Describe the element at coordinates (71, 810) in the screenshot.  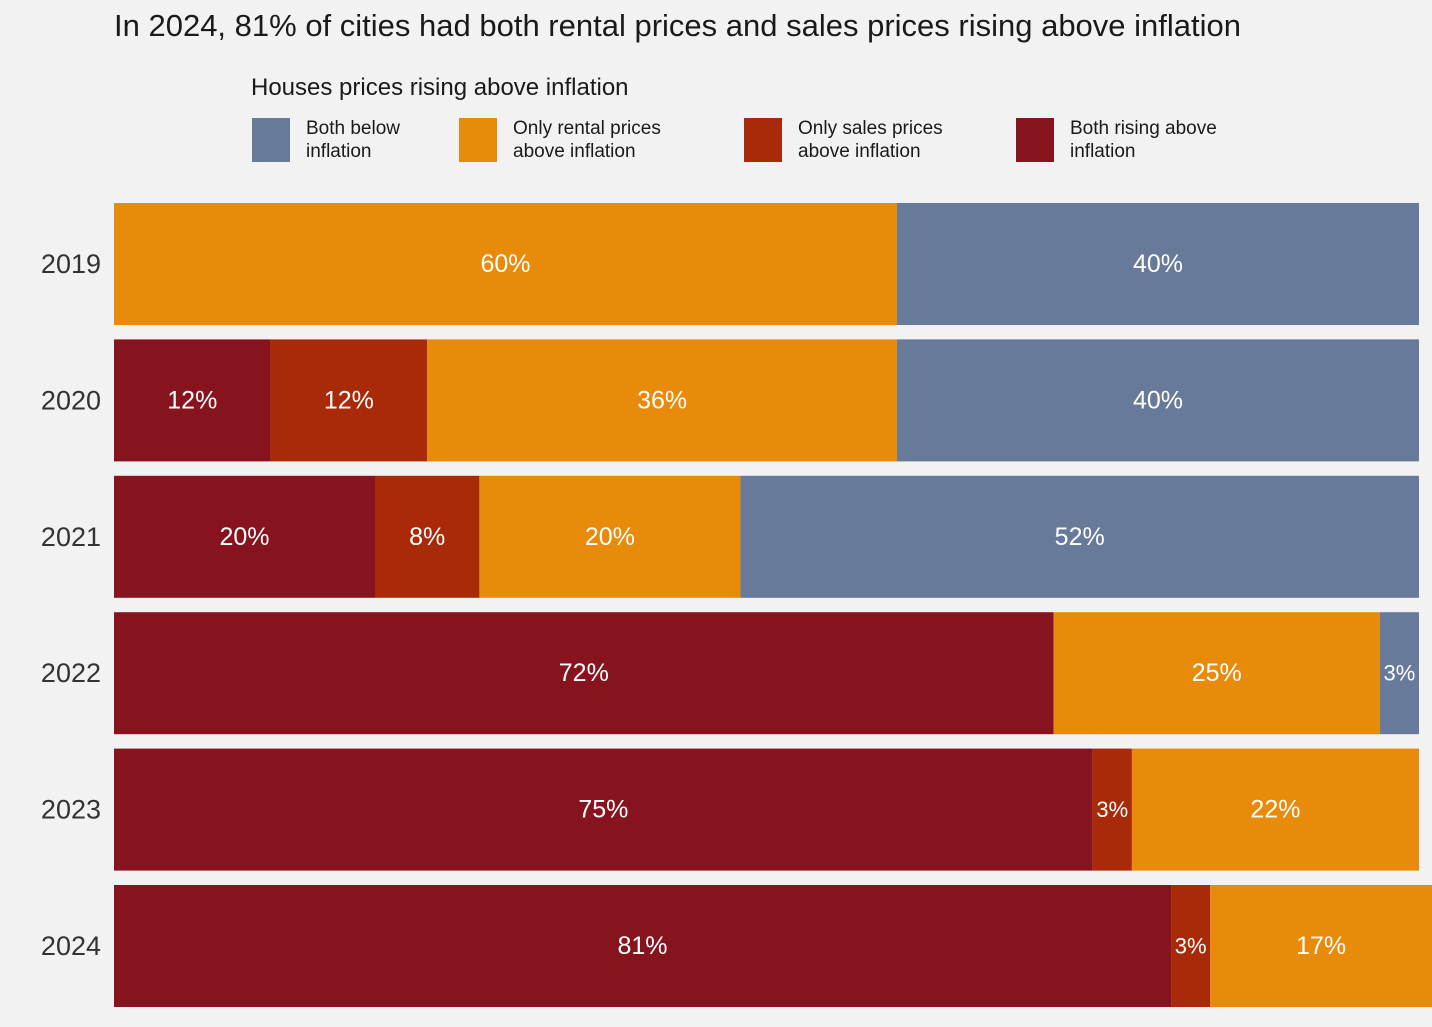
I see `y-tick-label: 2023` at that location.